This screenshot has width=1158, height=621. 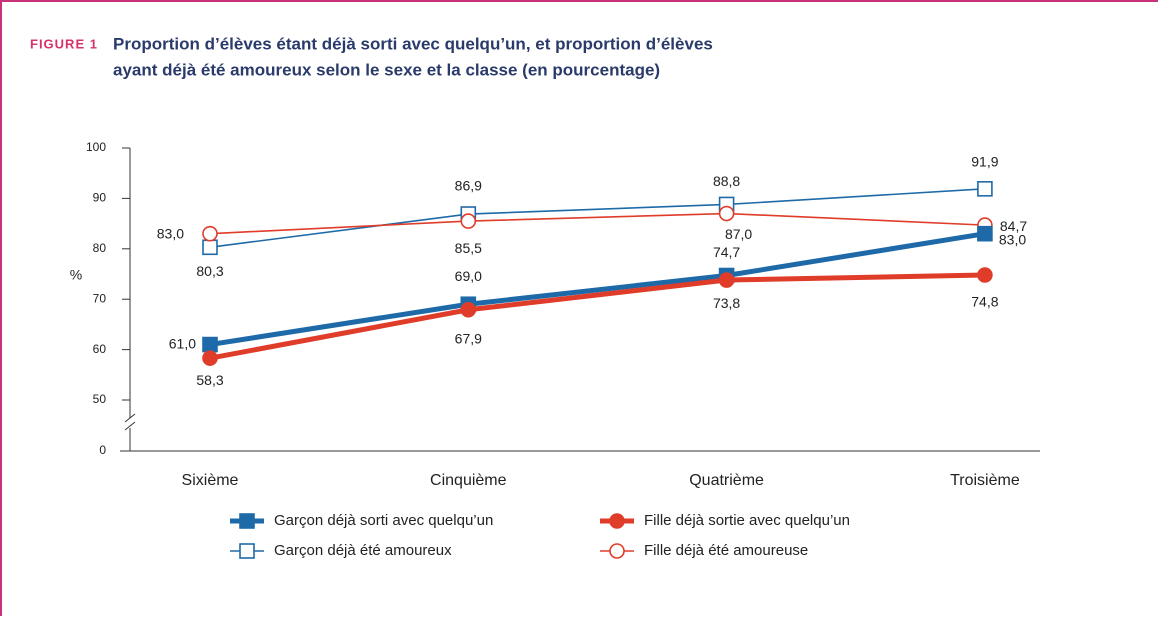 I want to click on x-tick-label: Cinquième, so click(x=468, y=480).